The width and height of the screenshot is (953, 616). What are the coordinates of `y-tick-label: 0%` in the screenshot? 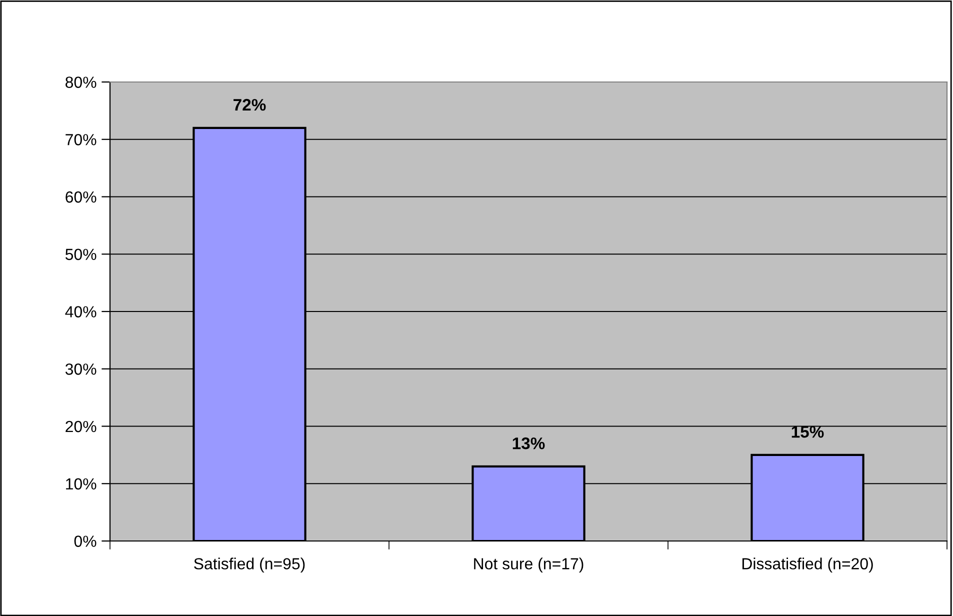 It's located at (85, 541).